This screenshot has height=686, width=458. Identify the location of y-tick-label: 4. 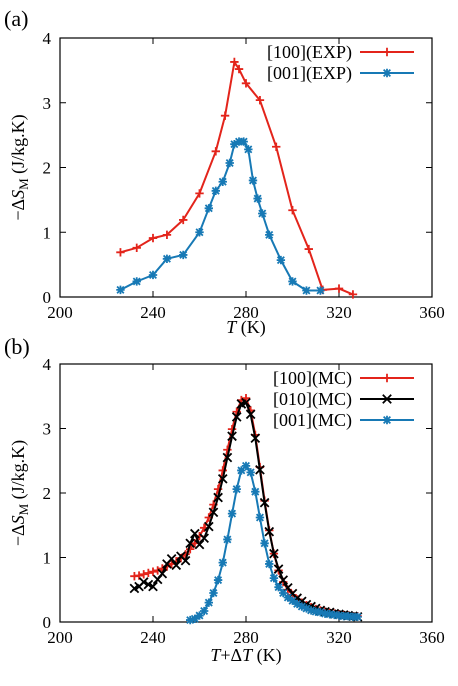
(47, 364).